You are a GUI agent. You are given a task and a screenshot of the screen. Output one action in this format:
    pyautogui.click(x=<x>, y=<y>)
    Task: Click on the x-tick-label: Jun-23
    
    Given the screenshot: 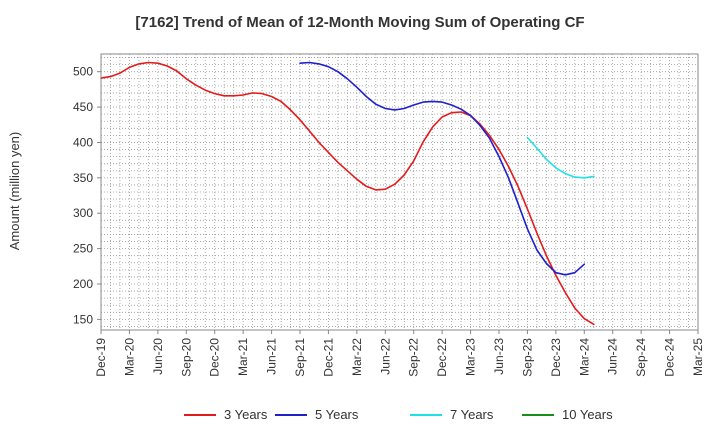 What is the action you would take?
    pyautogui.click(x=499, y=356)
    